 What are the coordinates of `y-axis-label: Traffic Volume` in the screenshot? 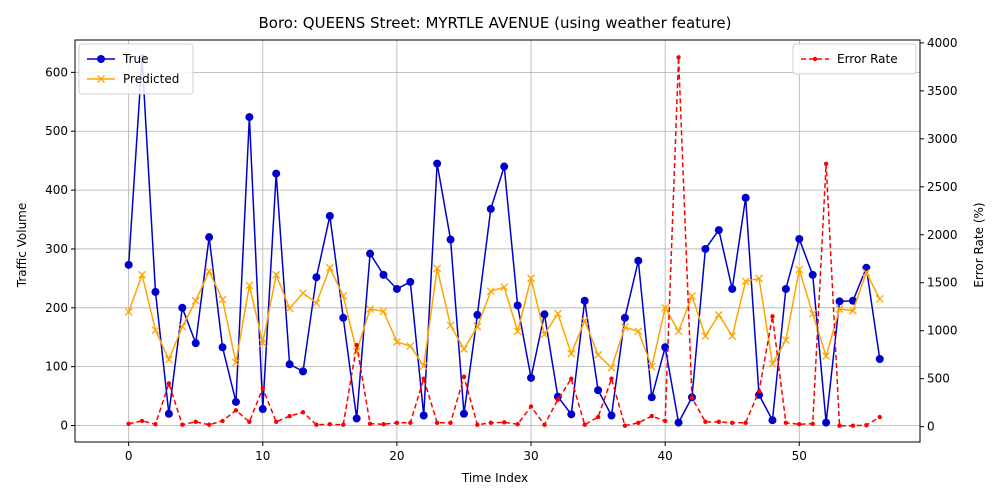 It's located at (22, 246).